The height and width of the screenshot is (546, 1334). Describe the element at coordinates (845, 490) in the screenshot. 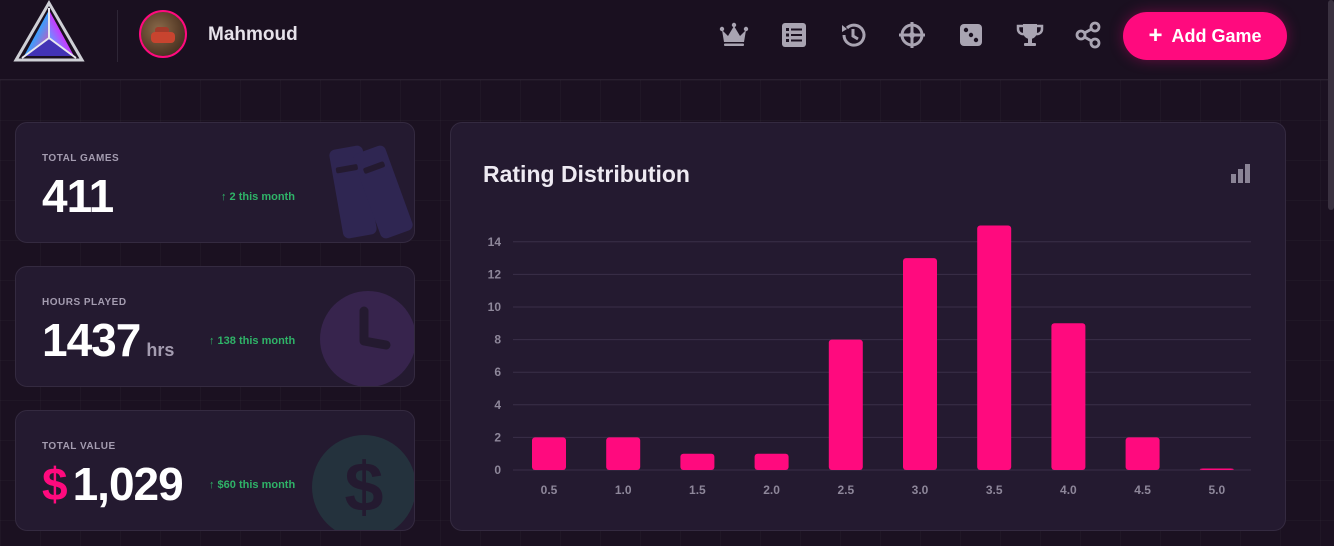

I see `x-tick-label: 2.5` at that location.